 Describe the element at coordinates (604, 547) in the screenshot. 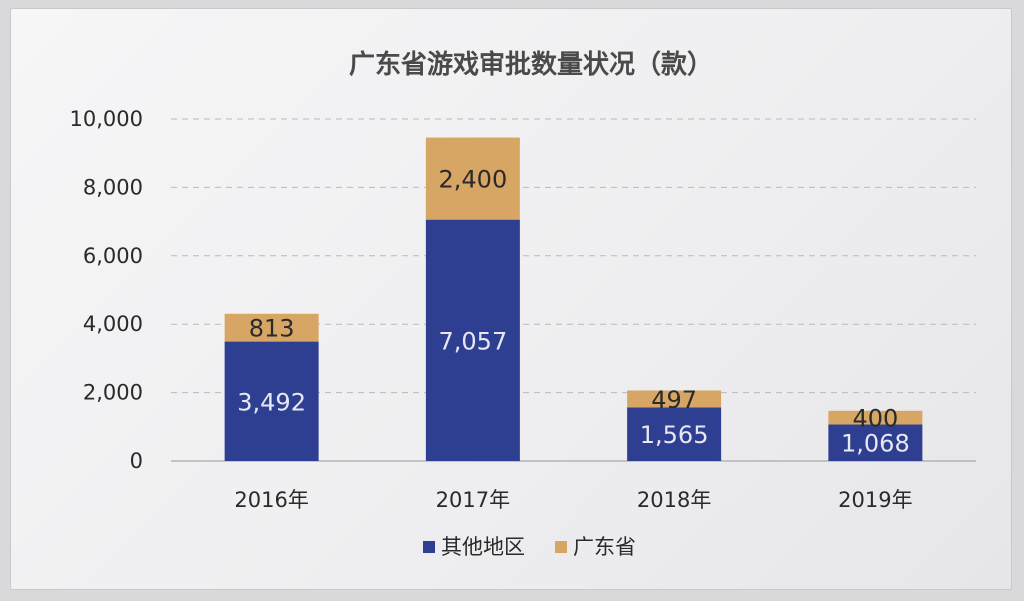

I see `legend-label-guangdong: 广东省` at that location.